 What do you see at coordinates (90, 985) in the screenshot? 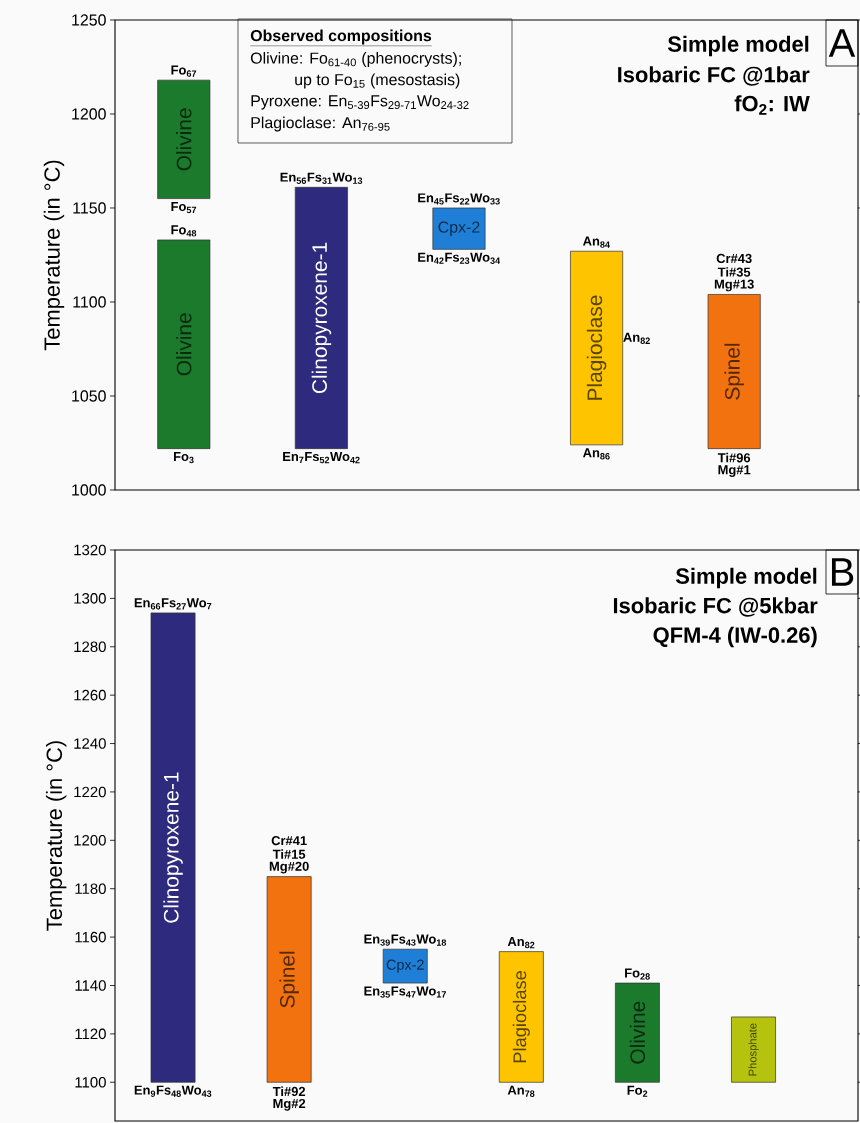
I see `y-tick-label: 1140` at bounding box center [90, 985].